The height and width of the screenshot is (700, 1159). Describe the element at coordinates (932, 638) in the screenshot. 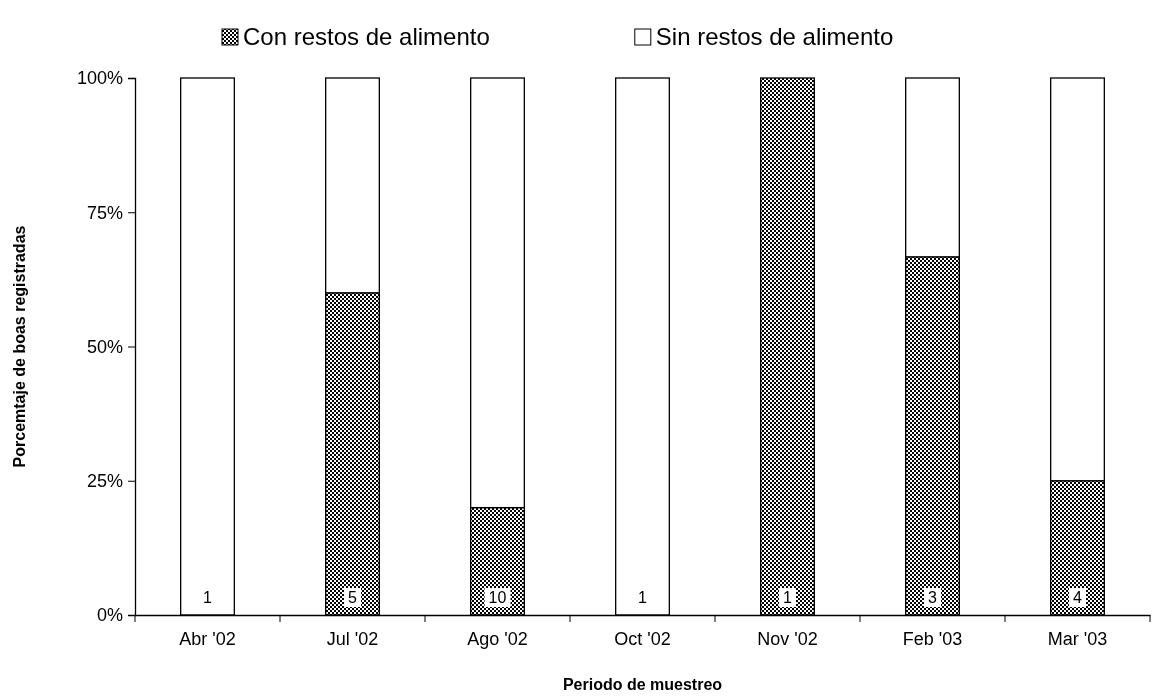

I see `x-tick-label: Feb '03` at that location.